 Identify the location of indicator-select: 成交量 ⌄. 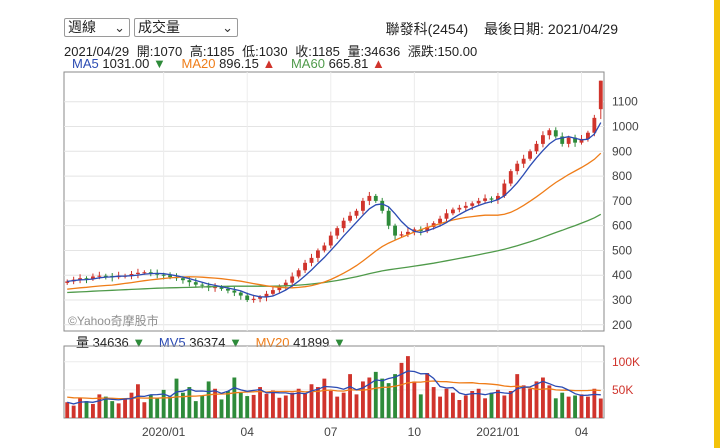
(186, 27).